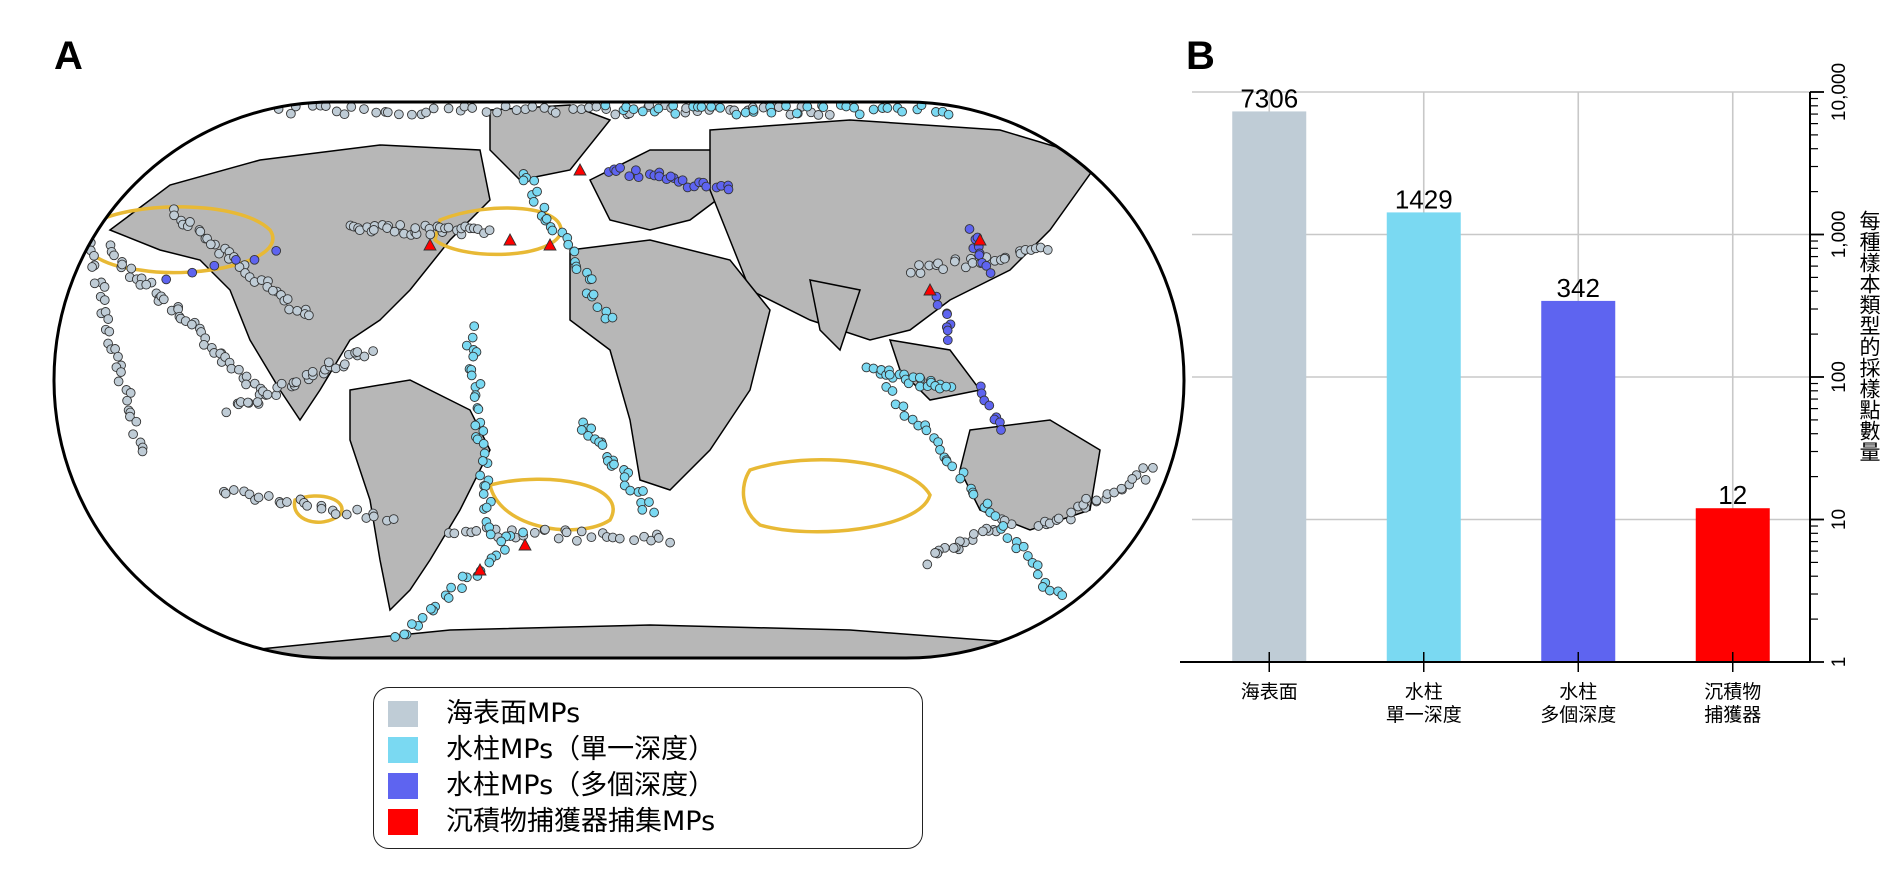  I want to click on land-africa, so click(670, 365).